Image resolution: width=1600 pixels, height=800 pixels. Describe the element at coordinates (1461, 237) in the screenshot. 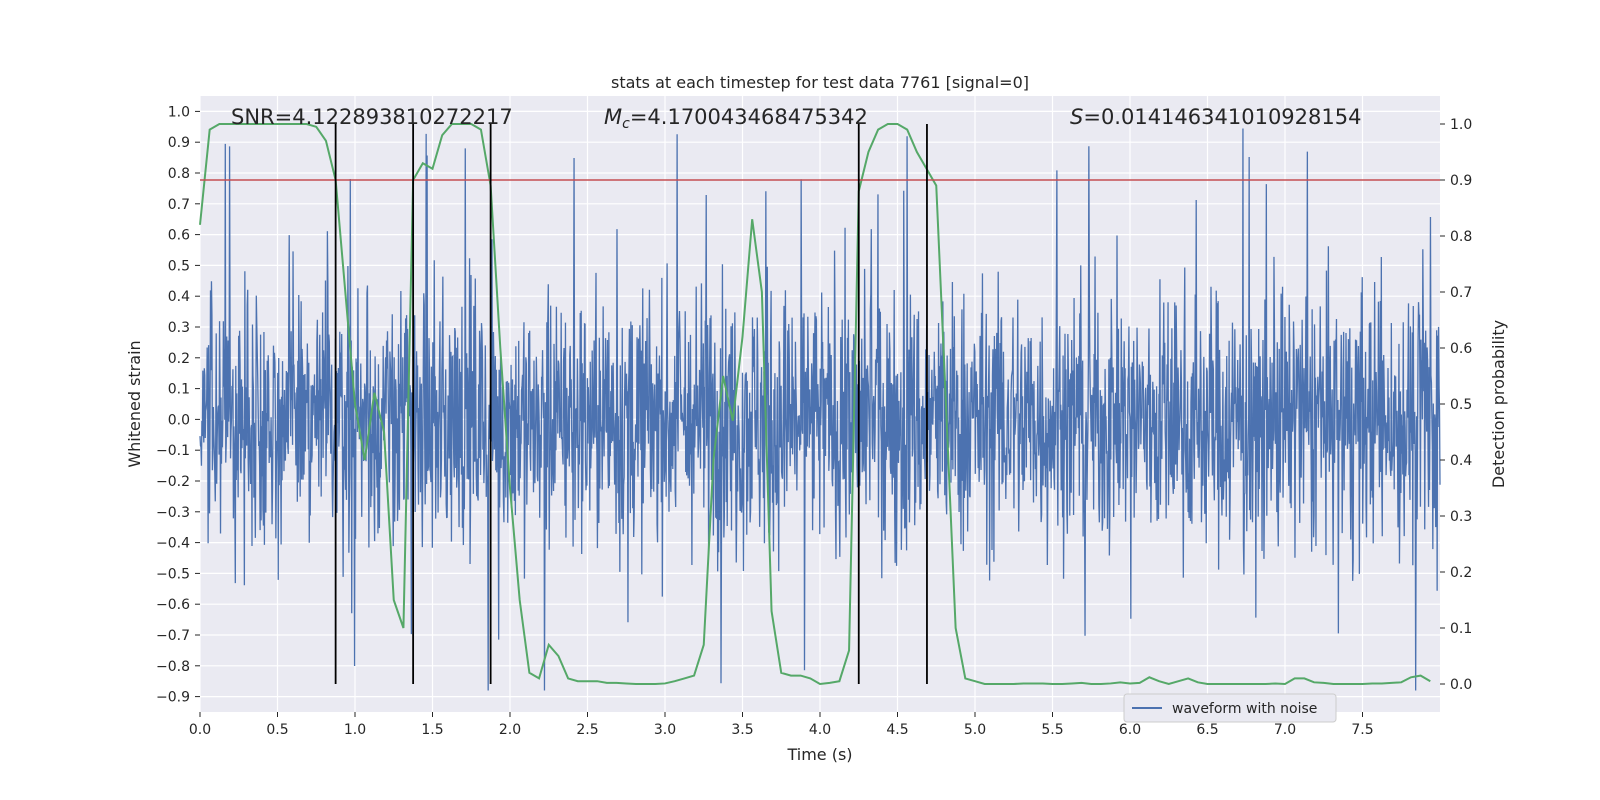

I see `y-right-tick-label: 0.8` at that location.